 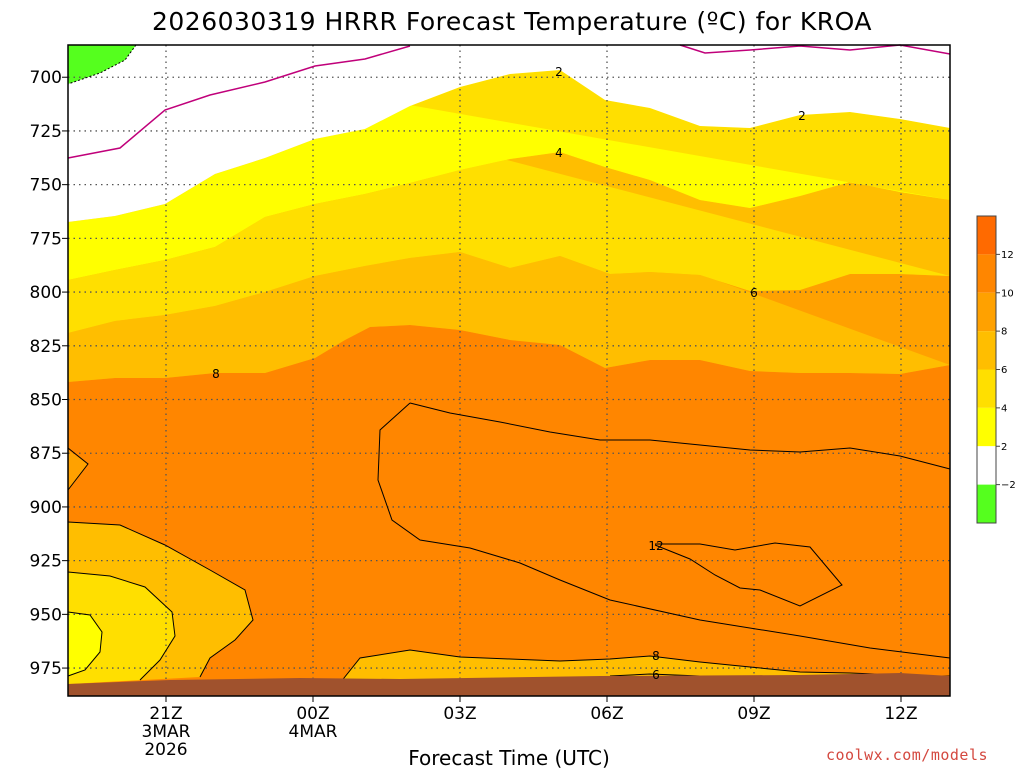 What do you see at coordinates (559, 153) in the screenshot?
I see `contour-label: 4` at bounding box center [559, 153].